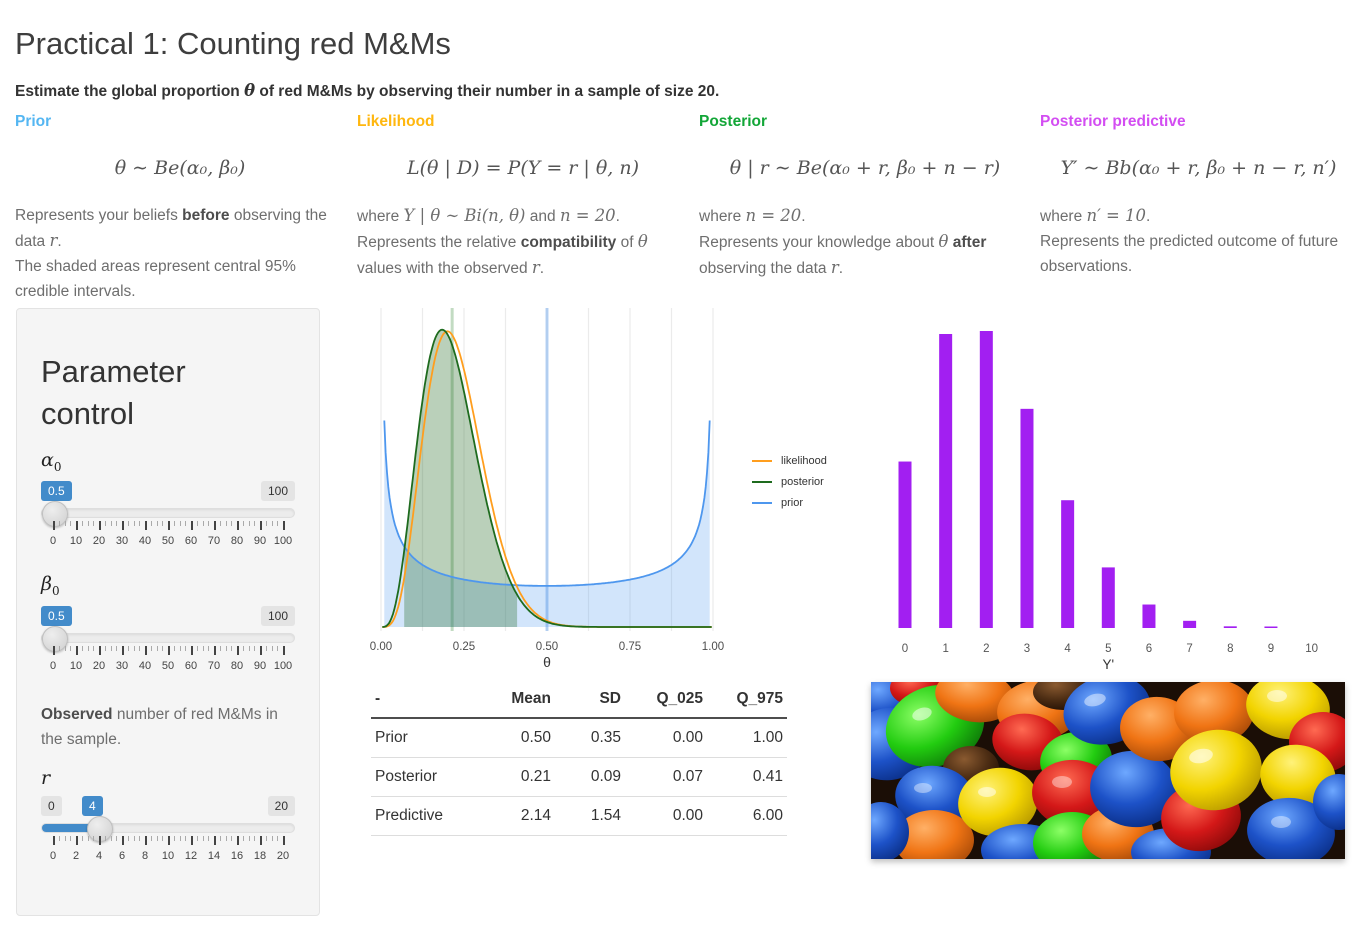 Image resolution: width=1357 pixels, height=929 pixels. I want to click on svg-text: 1, so click(945, 649).